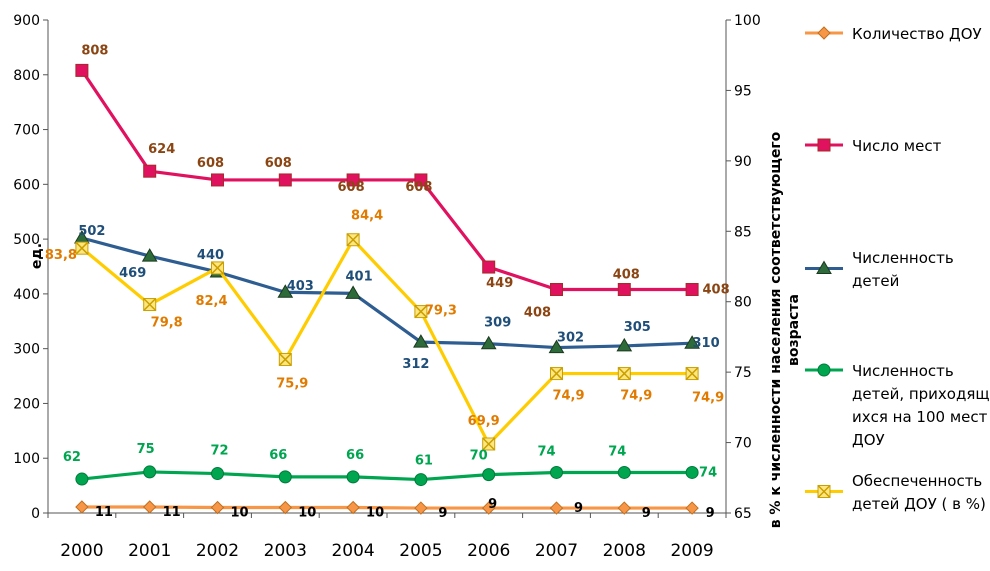 Image resolution: width=990 pixels, height=571 pixels. I want to click on series-3-data-label: 502, so click(91, 231).